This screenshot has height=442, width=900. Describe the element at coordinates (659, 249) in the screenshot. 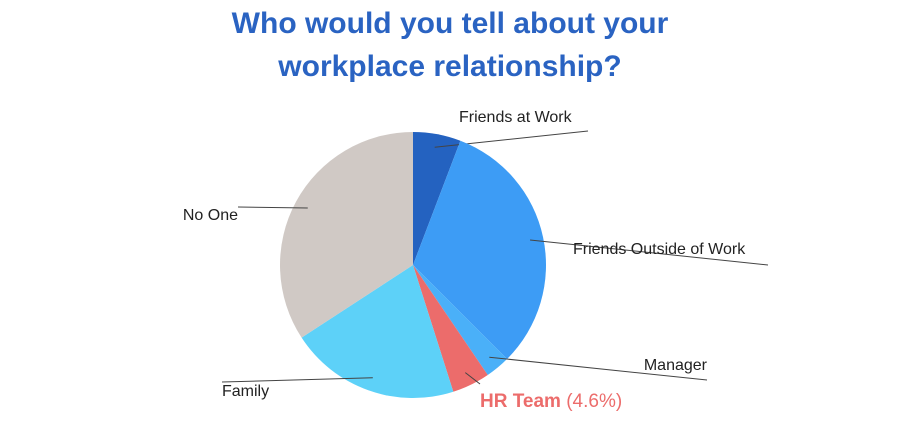

I see `category-label: Friends Outside of Work` at that location.